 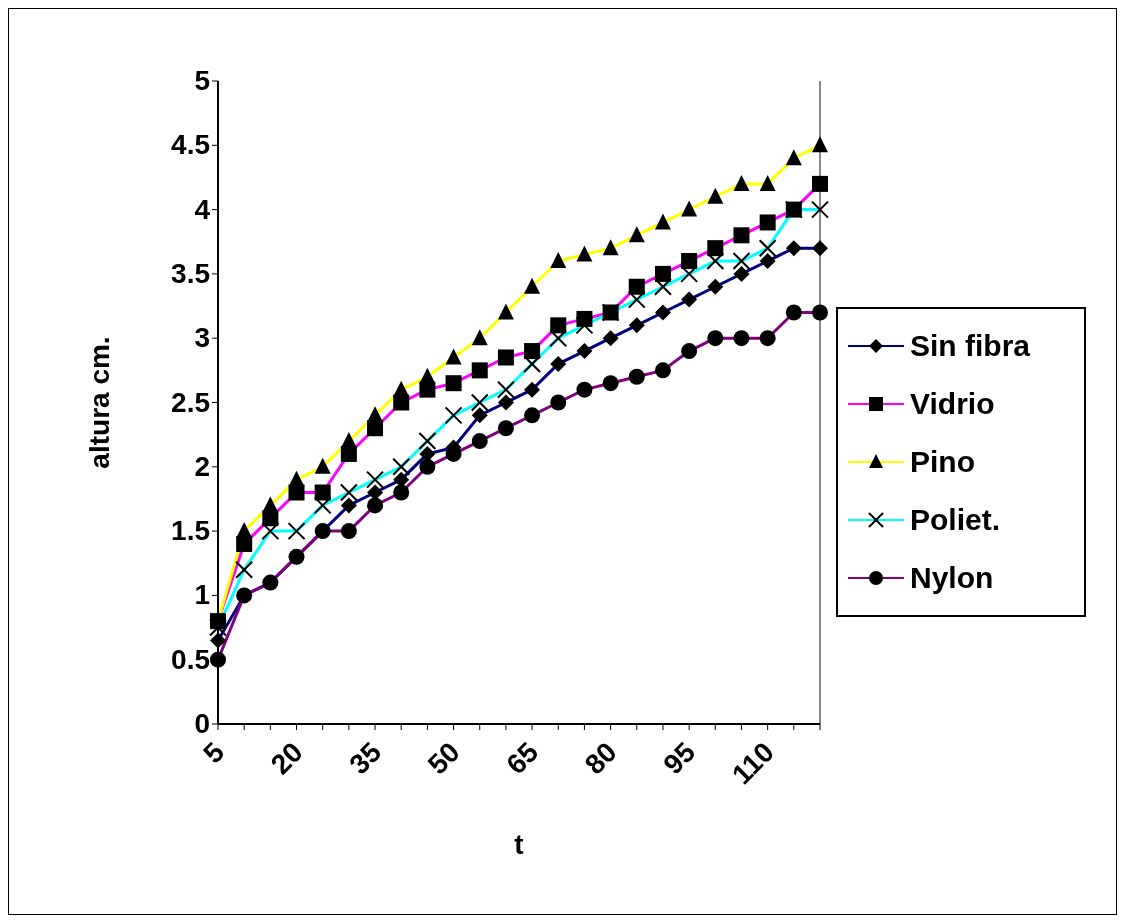 What do you see at coordinates (190, 402) in the screenshot?
I see `y-tick-label: 2.5` at bounding box center [190, 402].